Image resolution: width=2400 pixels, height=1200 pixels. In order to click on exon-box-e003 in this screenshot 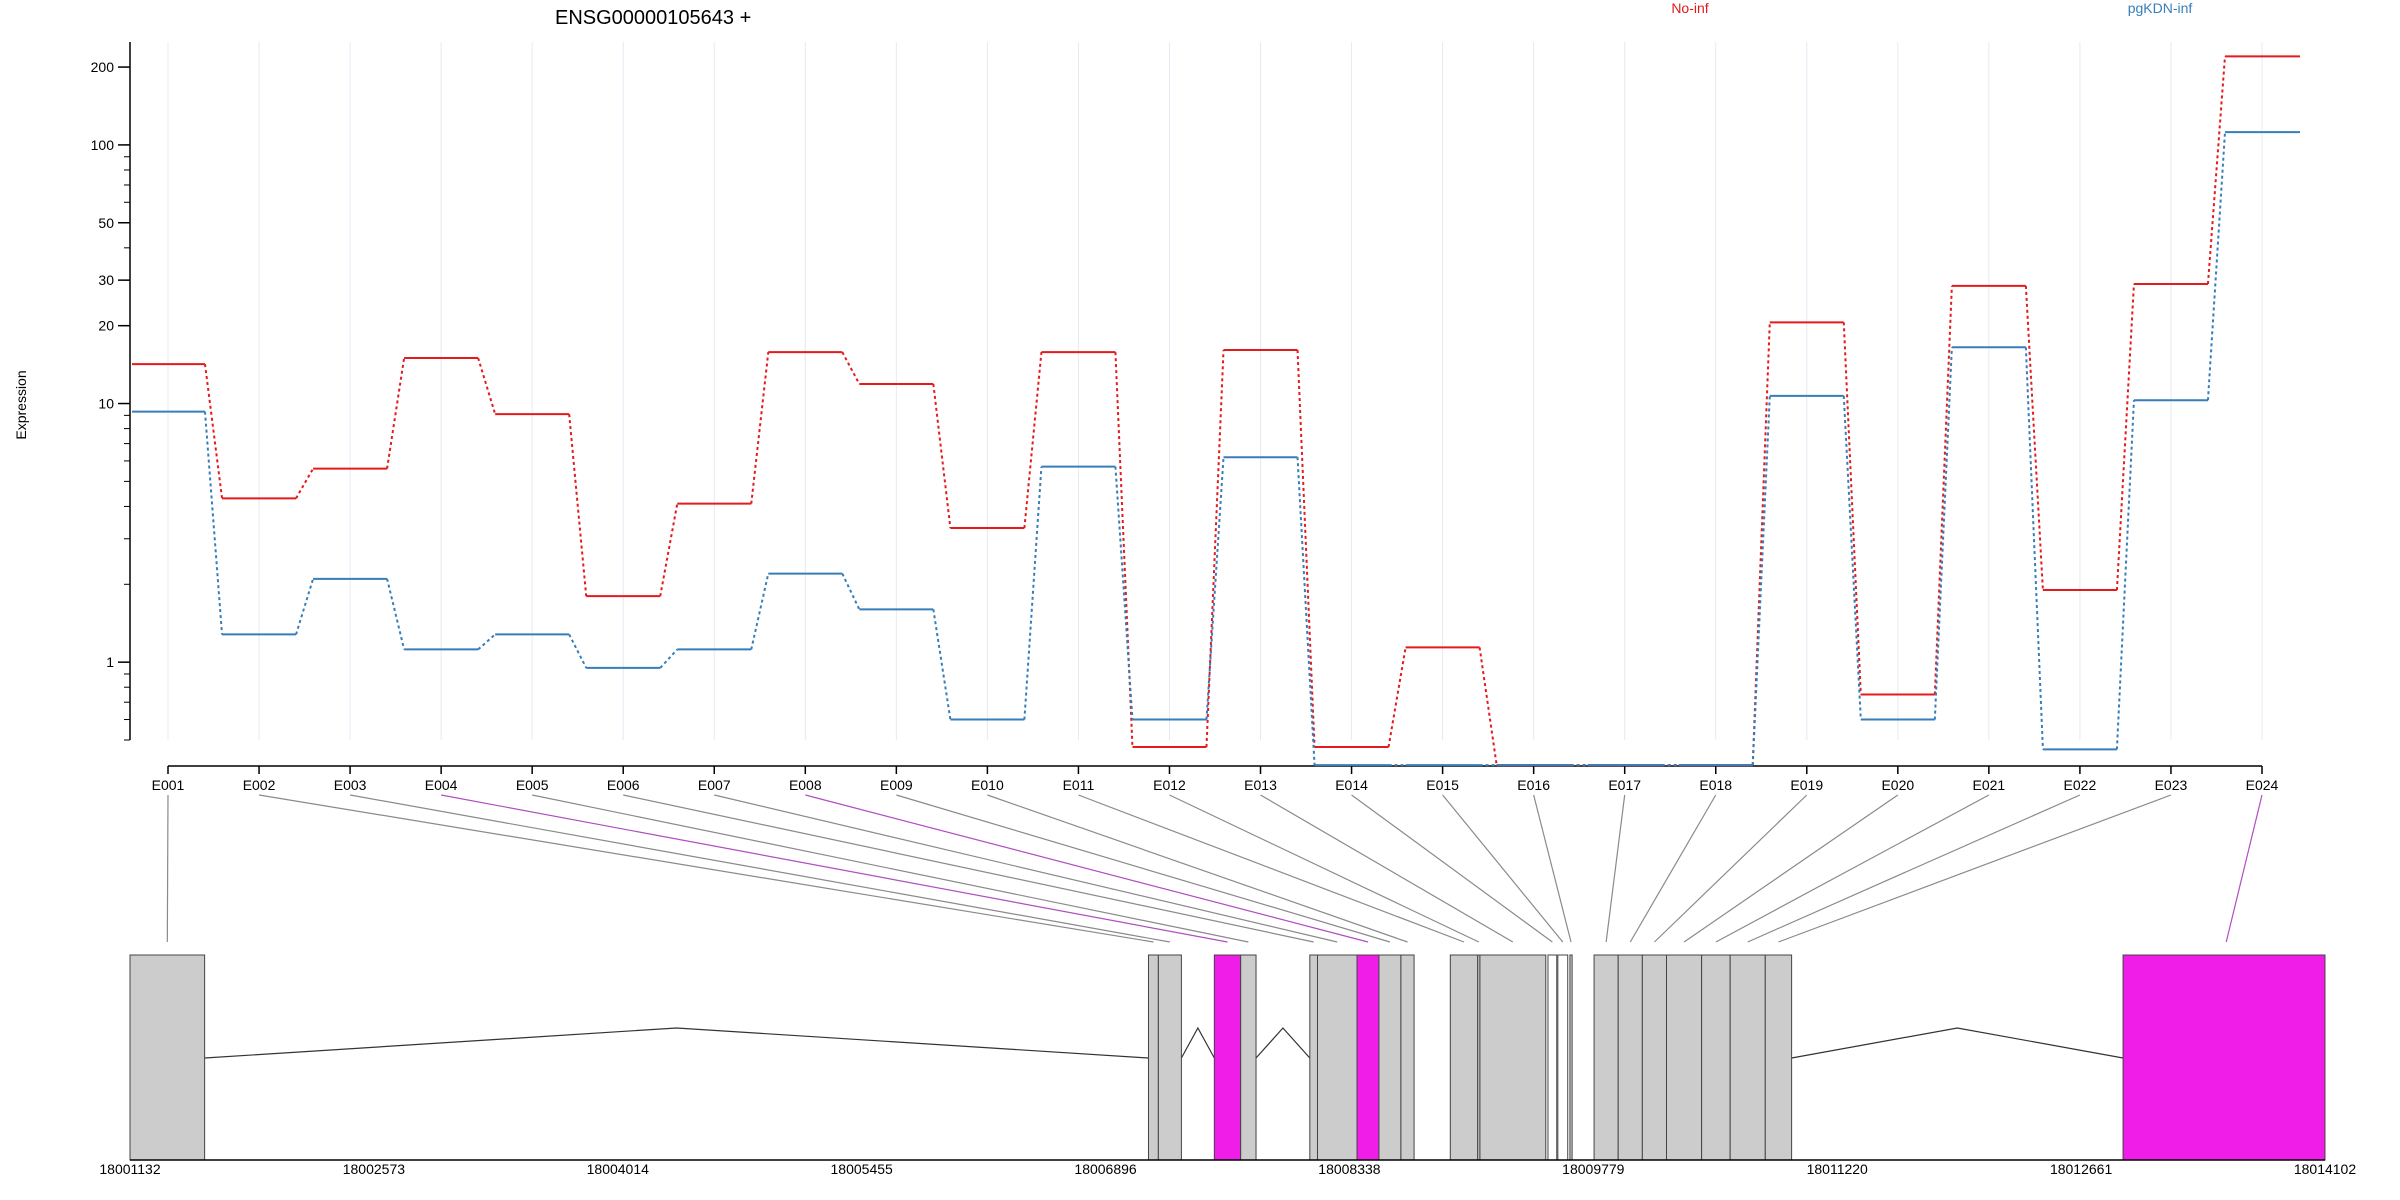, I will do `click(1169, 1057)`.